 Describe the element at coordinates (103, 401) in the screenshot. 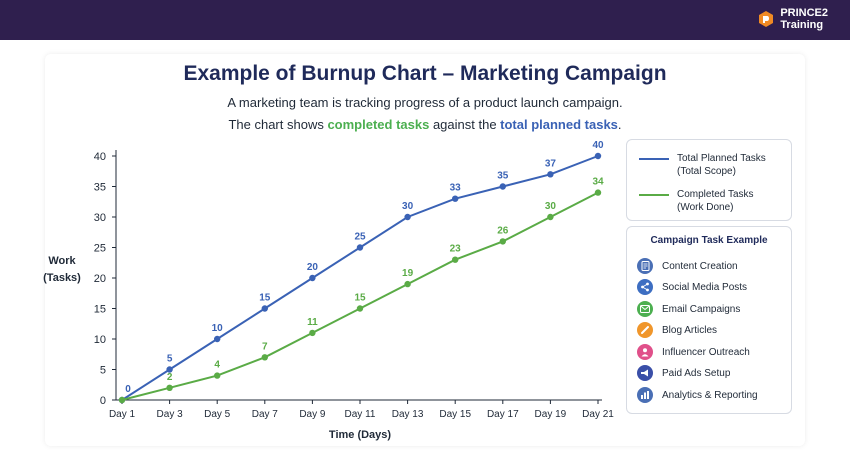

I see `y-tick-label: 0` at that location.